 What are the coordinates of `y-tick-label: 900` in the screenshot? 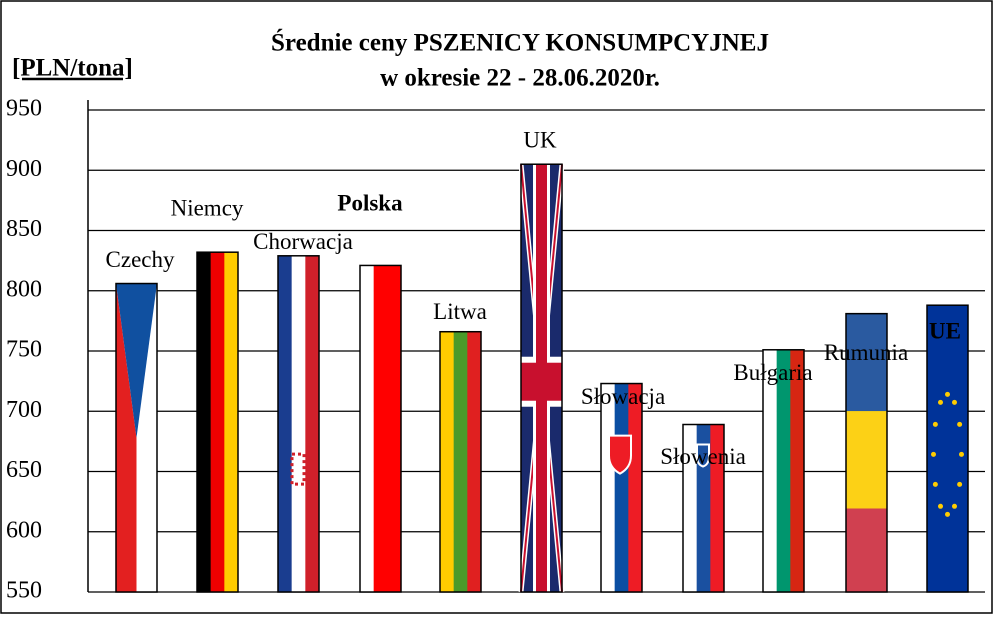 It's located at (24, 169).